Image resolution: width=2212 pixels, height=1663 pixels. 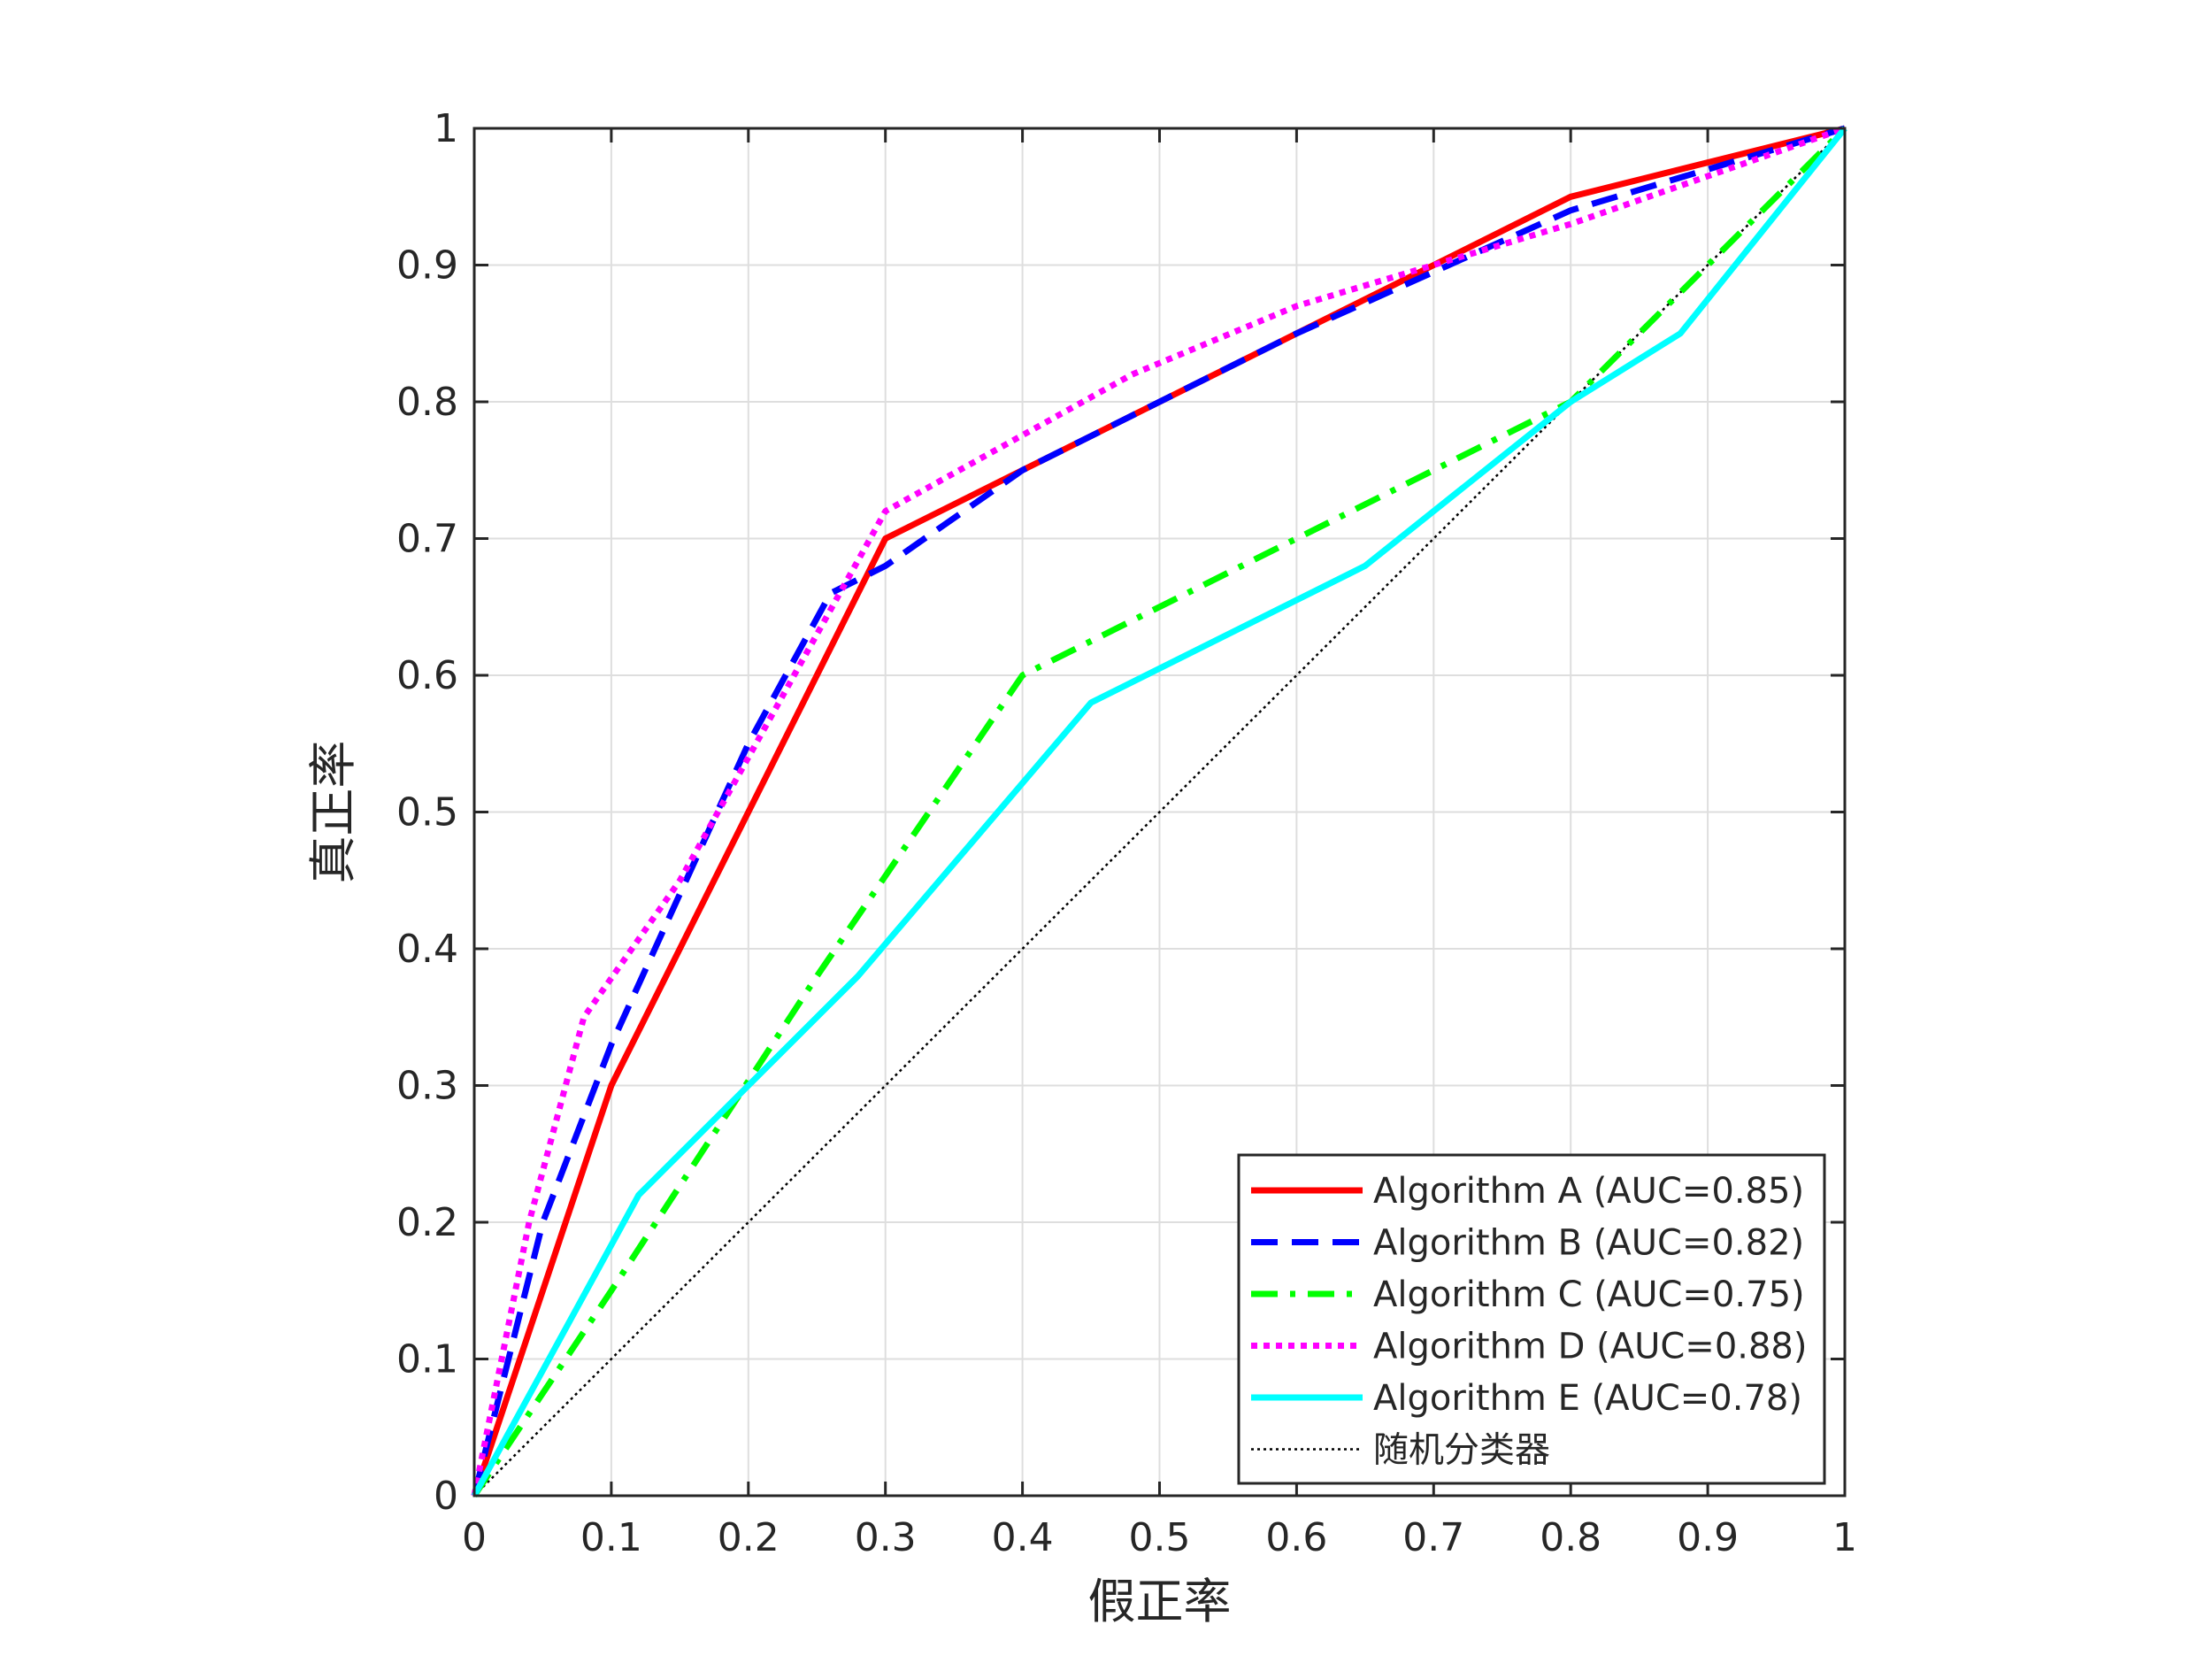 What do you see at coordinates (446, 1497) in the screenshot?
I see `y-tick-label: 0` at bounding box center [446, 1497].